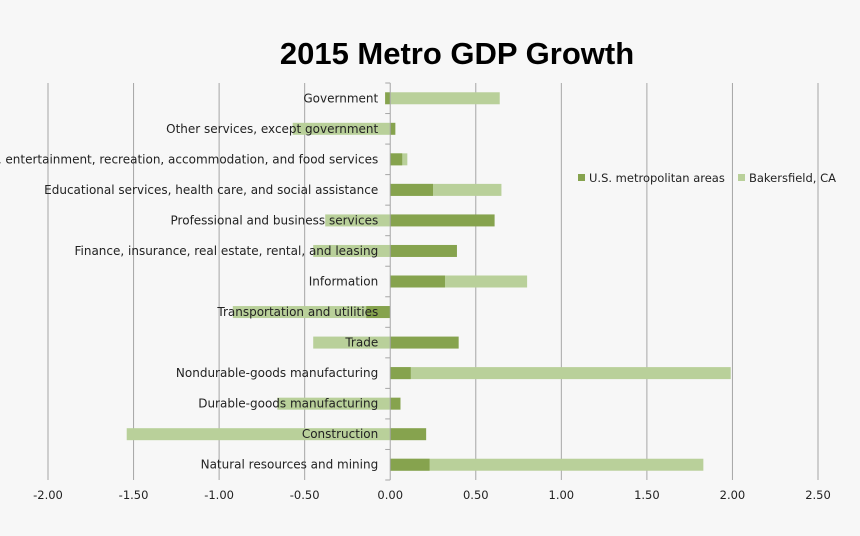  Describe the element at coordinates (388, 281) in the screenshot. I see `category-axis` at that location.